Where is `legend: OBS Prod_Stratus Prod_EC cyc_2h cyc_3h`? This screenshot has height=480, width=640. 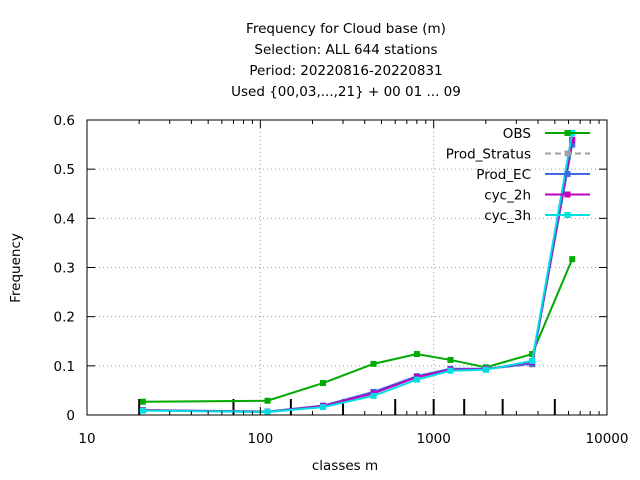 legend: OBS Prod_Stratus Prod_EC cyc_2h cyc_3h is located at coordinates (518, 175).